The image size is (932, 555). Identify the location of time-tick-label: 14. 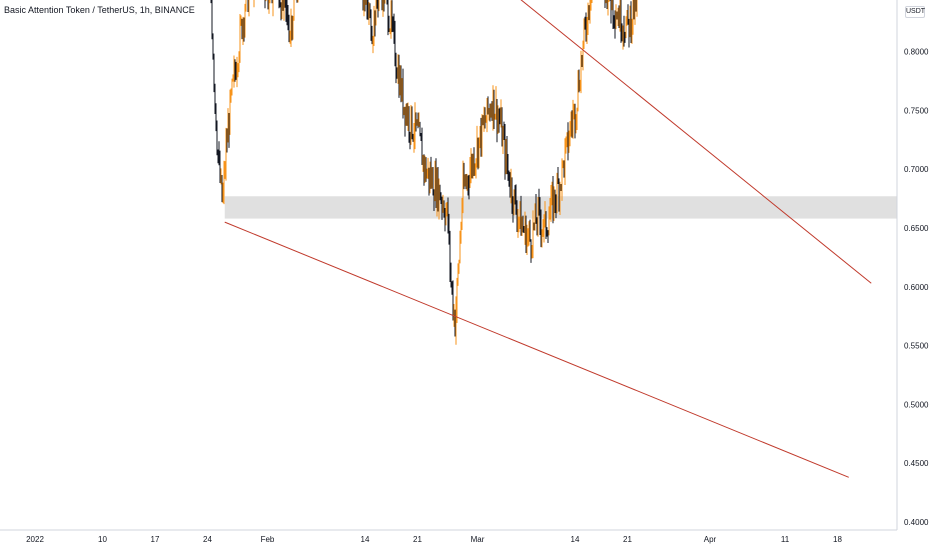
(575, 539).